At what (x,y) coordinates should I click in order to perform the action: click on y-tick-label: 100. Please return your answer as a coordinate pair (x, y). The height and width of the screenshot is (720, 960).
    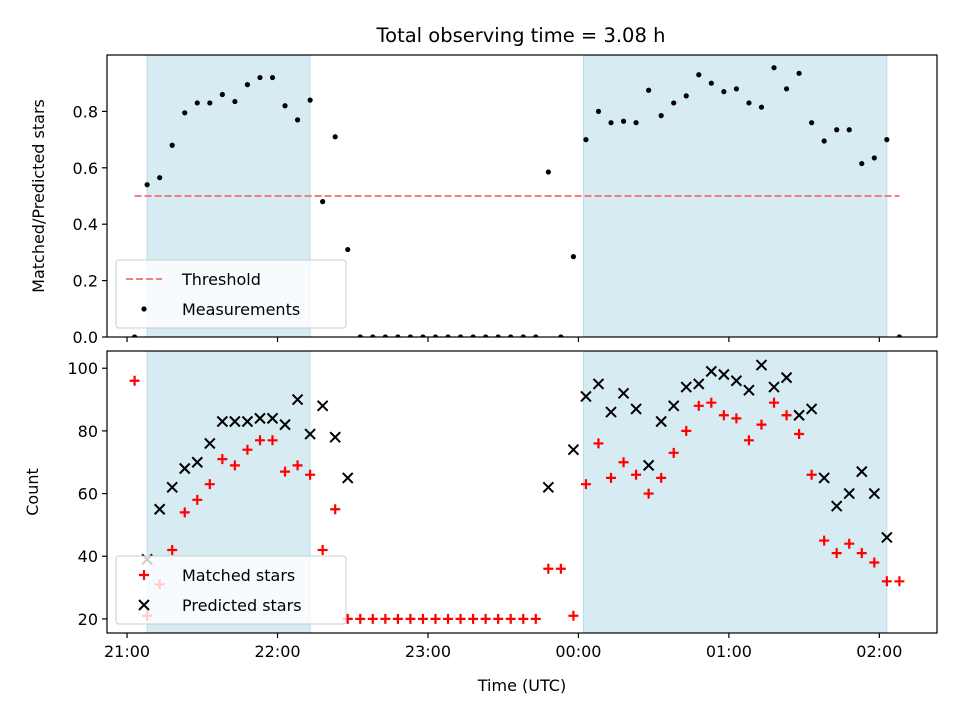
    Looking at the image, I should click on (82, 368).